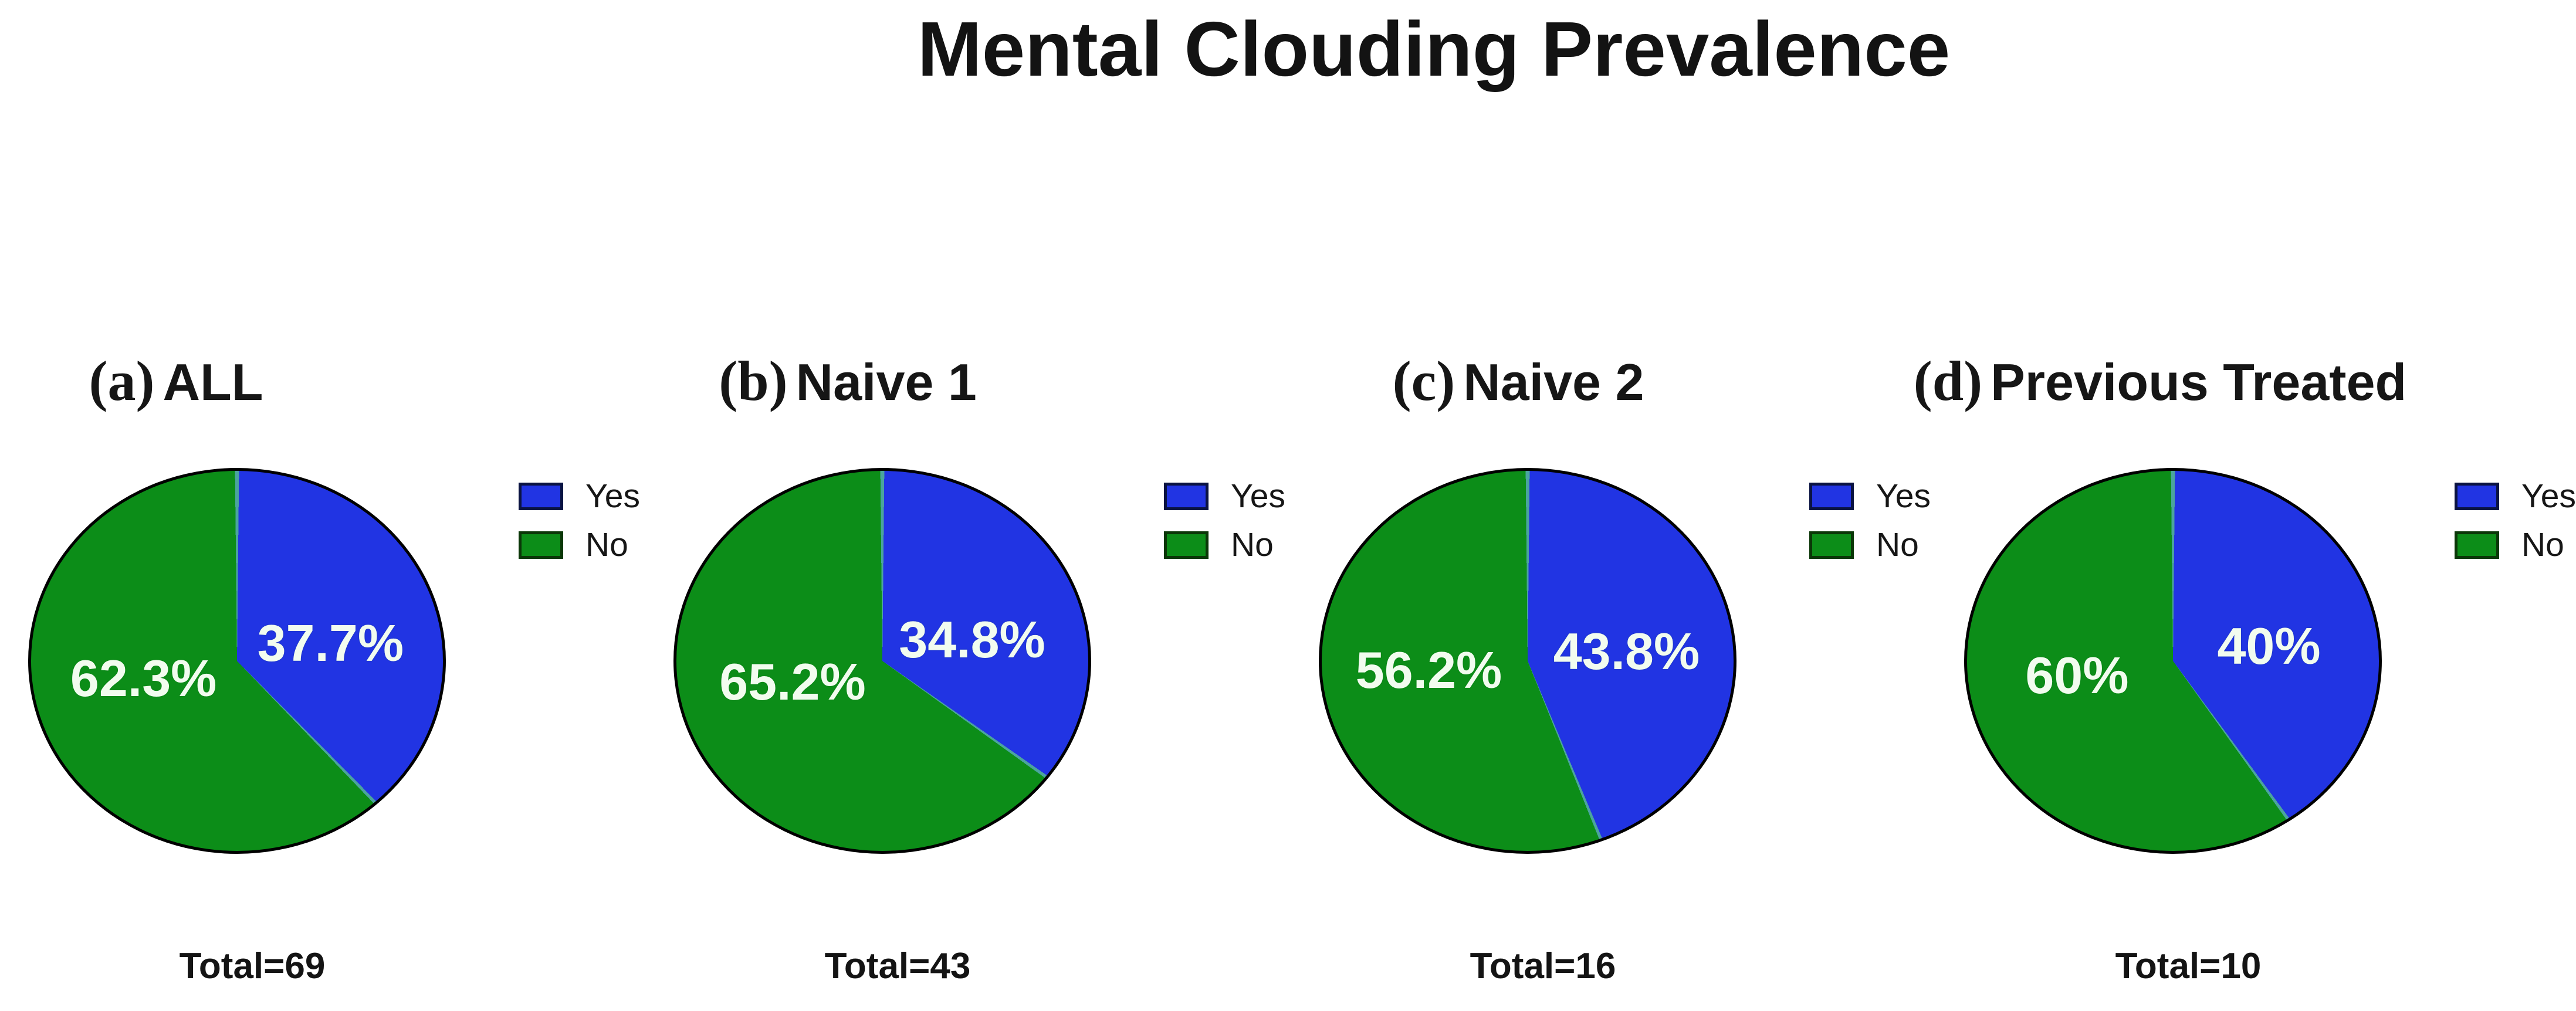 The width and height of the screenshot is (2576, 1011). I want to click on slice-label-yes: 40%, so click(2269, 646).